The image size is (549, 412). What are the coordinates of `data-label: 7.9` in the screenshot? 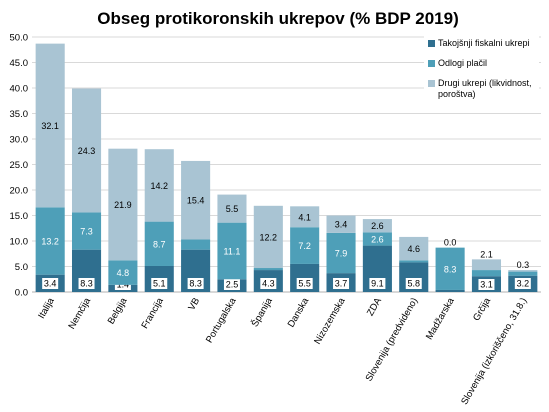 It's located at (341, 253).